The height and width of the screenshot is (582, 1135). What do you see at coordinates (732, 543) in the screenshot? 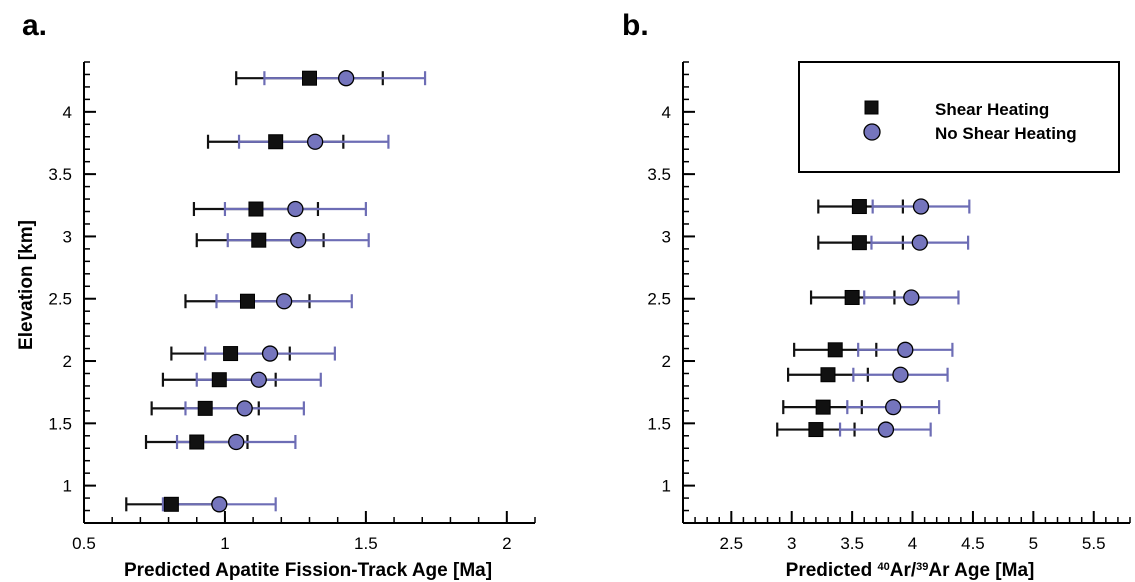
I see `x-tick-label: 2.5` at bounding box center [732, 543].